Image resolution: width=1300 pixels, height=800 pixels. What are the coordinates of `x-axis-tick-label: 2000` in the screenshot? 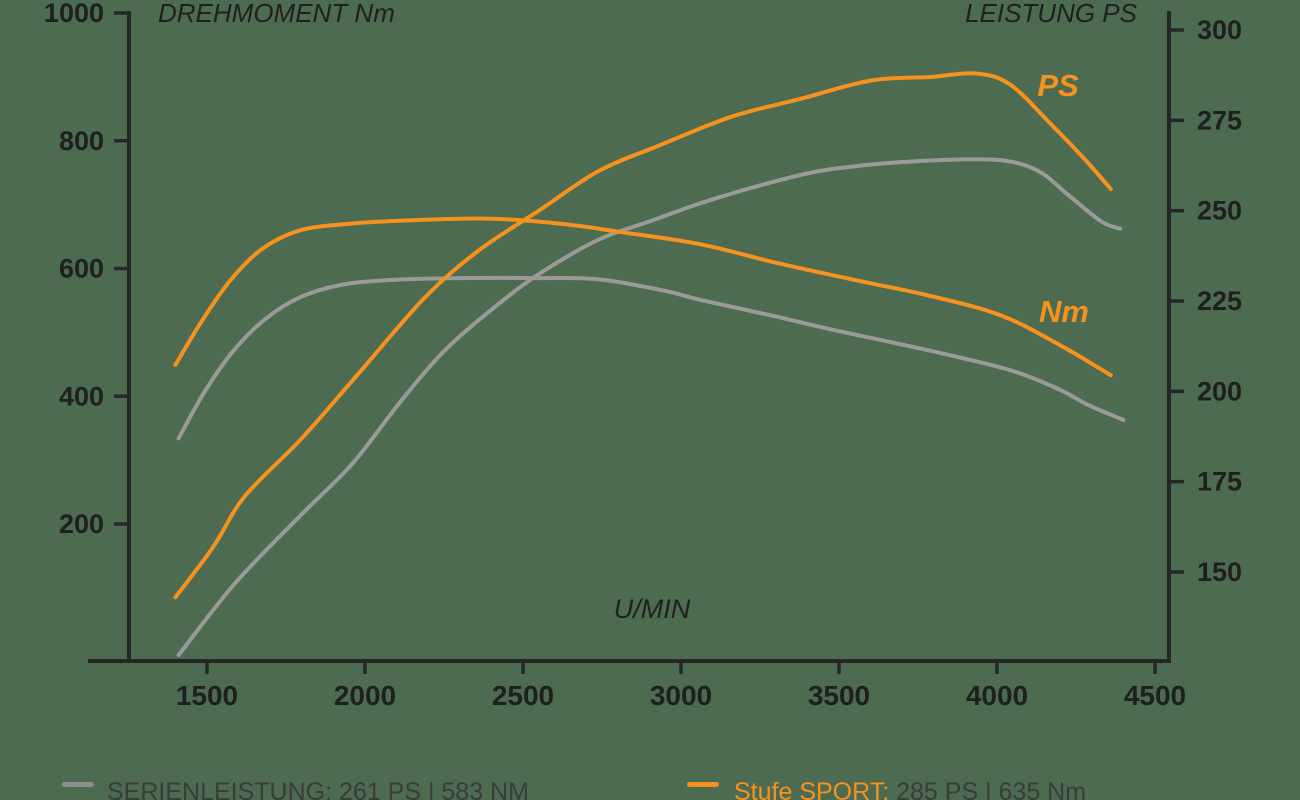 It's located at (365, 695).